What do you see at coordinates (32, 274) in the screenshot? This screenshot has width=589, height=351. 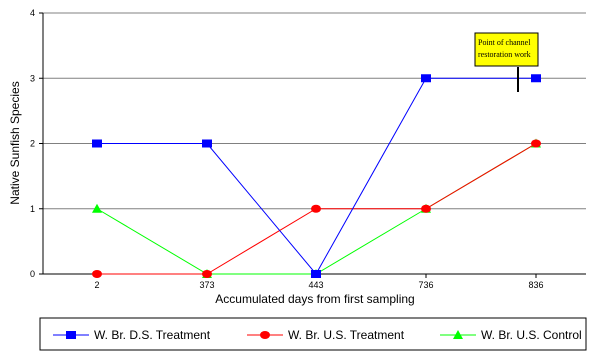 I see `y-tick-label-0: 0` at bounding box center [32, 274].